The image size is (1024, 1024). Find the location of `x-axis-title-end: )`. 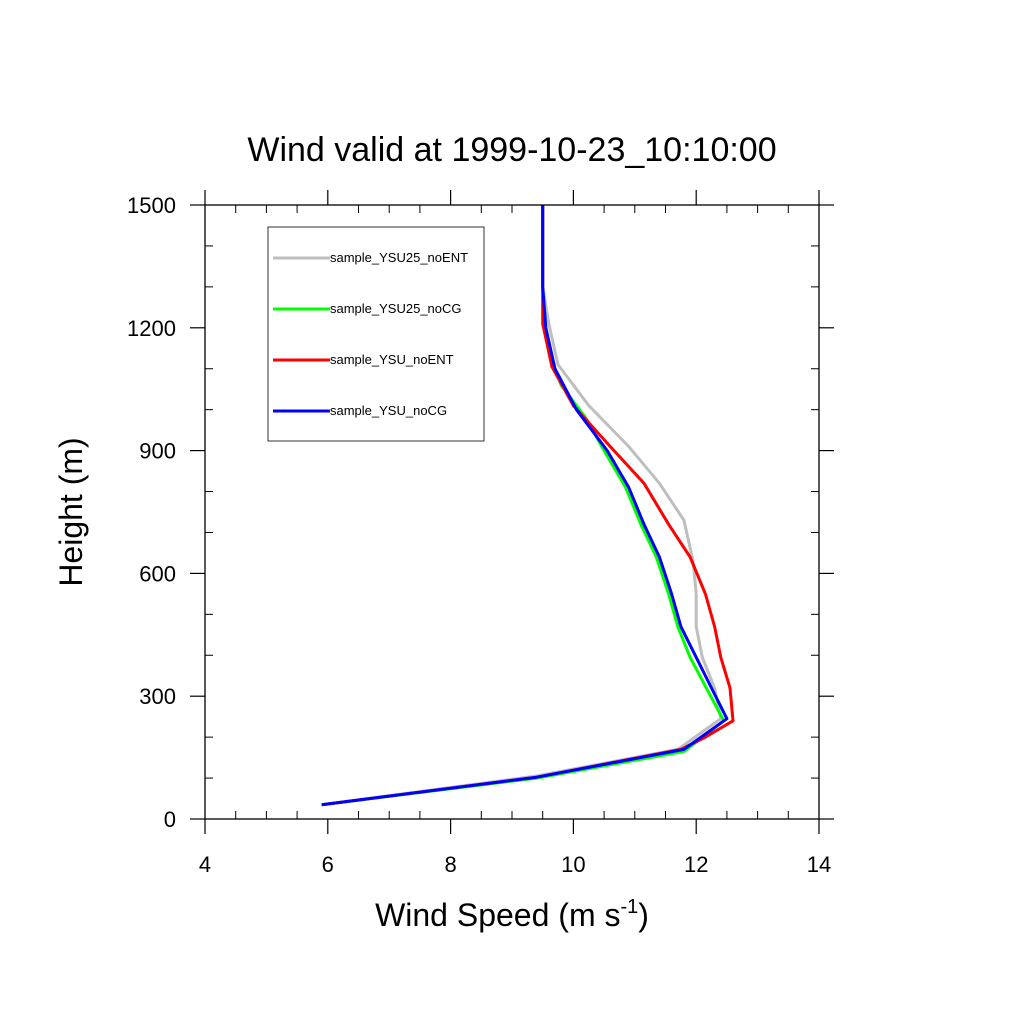

x-axis-title-end: ) is located at coordinates (643, 915).